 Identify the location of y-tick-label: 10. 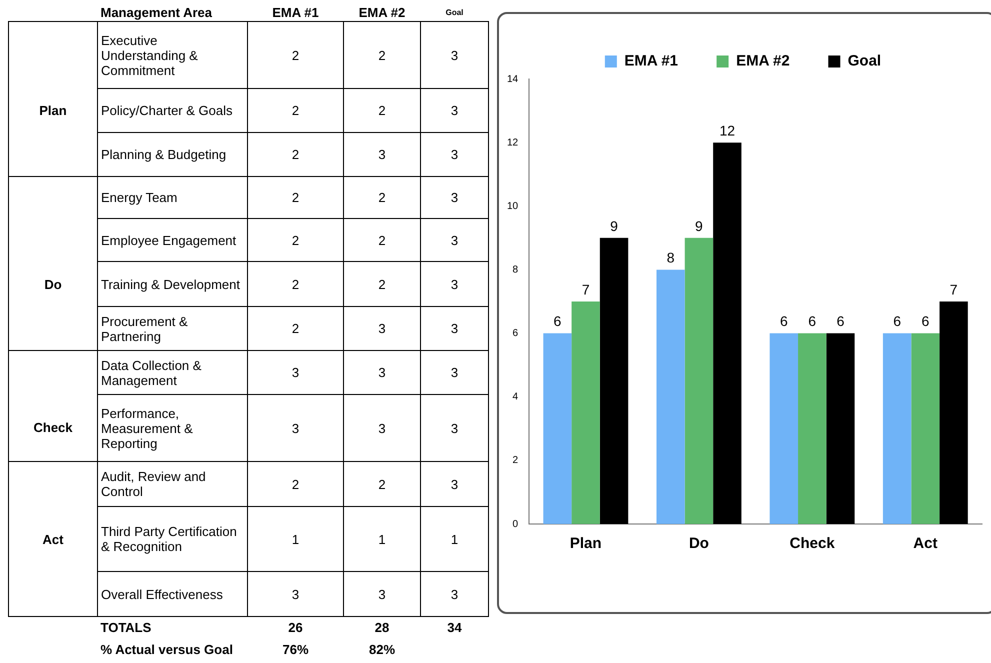
(513, 206).